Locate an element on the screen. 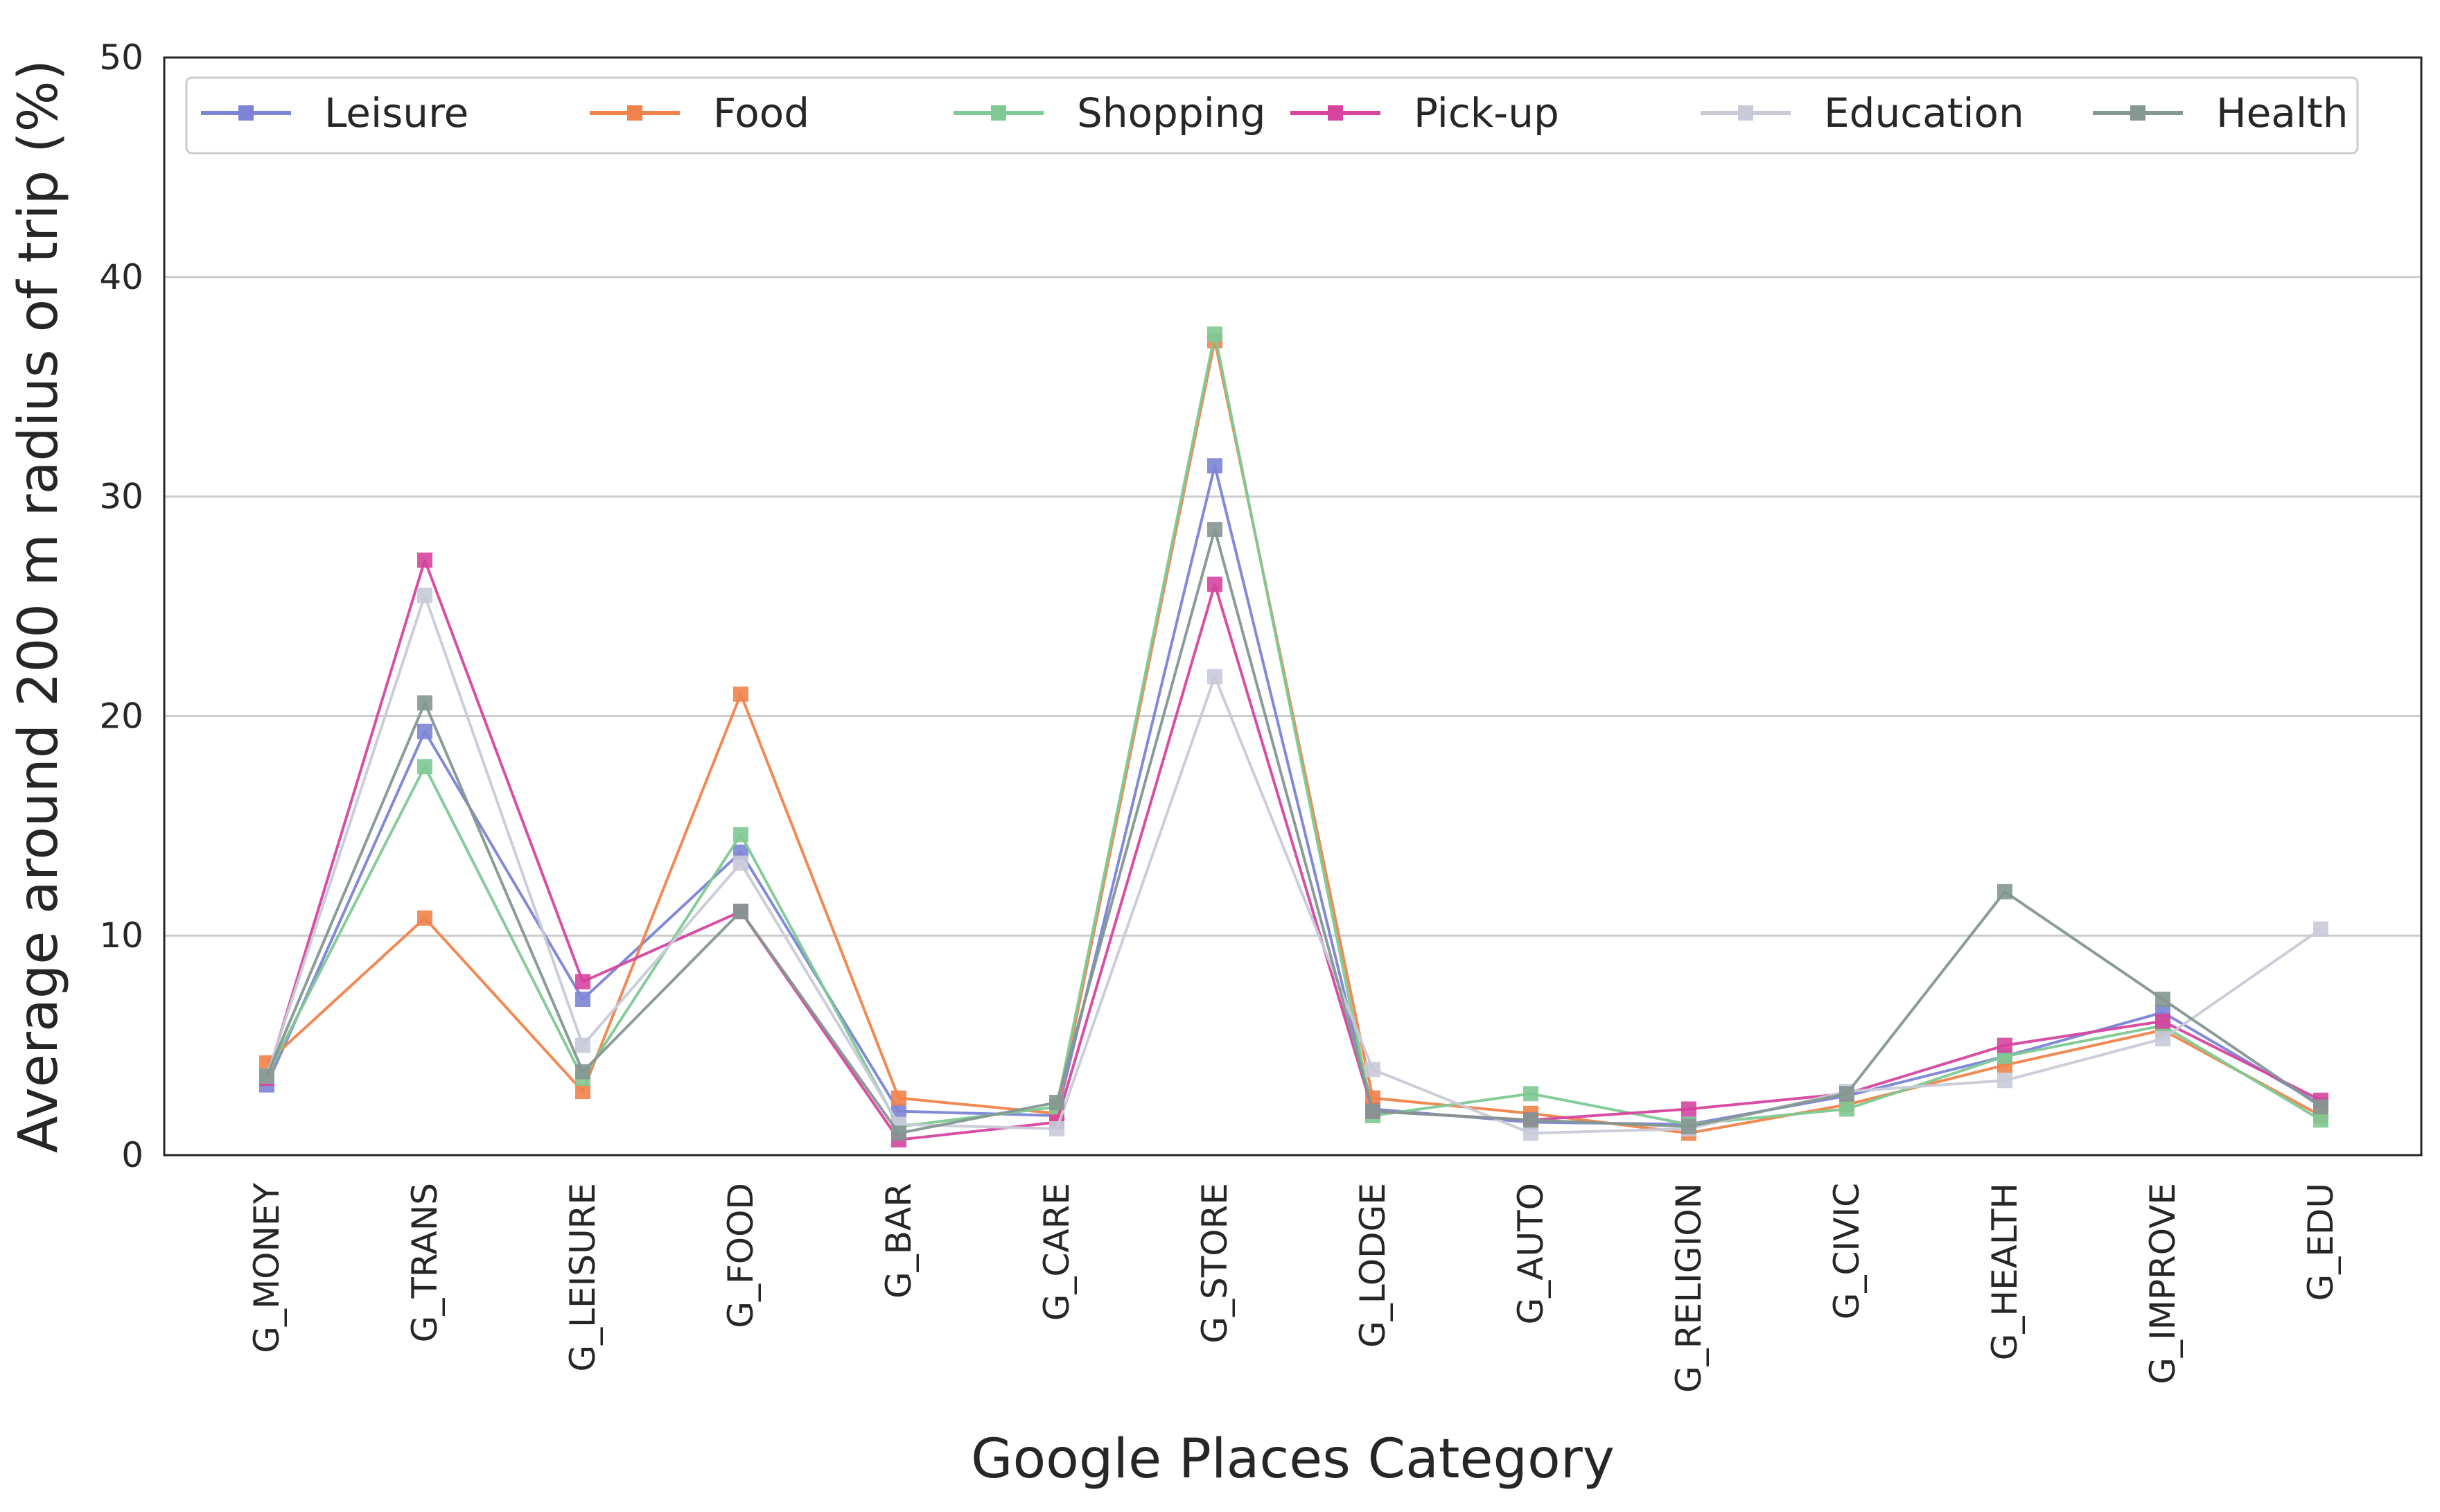 The image size is (2440, 1512). legend-label: Food is located at coordinates (761, 113).